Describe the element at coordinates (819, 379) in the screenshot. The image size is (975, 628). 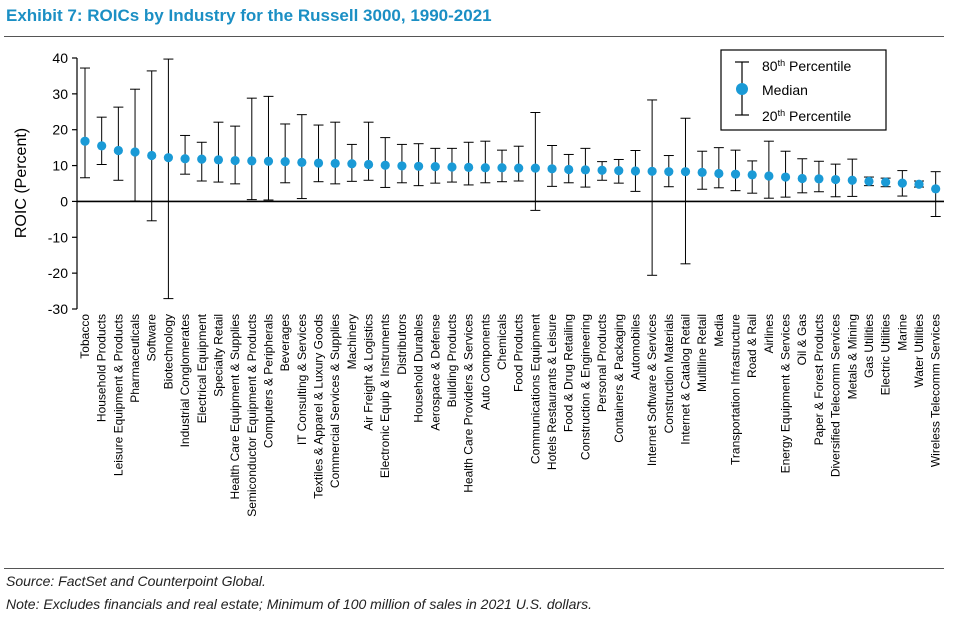
I see `category-label: Paper & Forest Products` at that location.